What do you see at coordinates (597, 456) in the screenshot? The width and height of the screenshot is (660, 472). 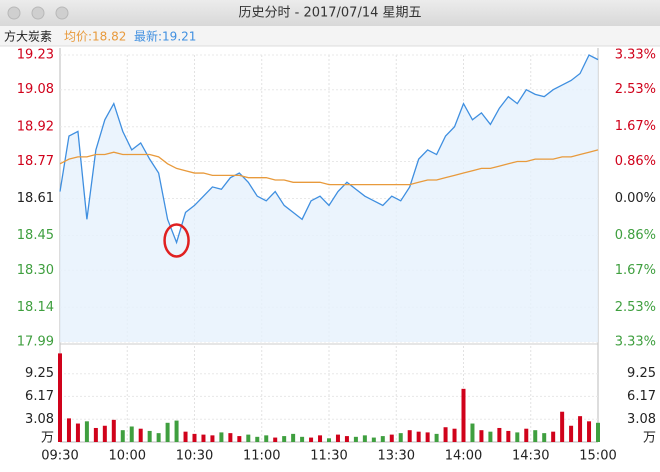 I see `x-tick-label: 15:00` at bounding box center [597, 456].